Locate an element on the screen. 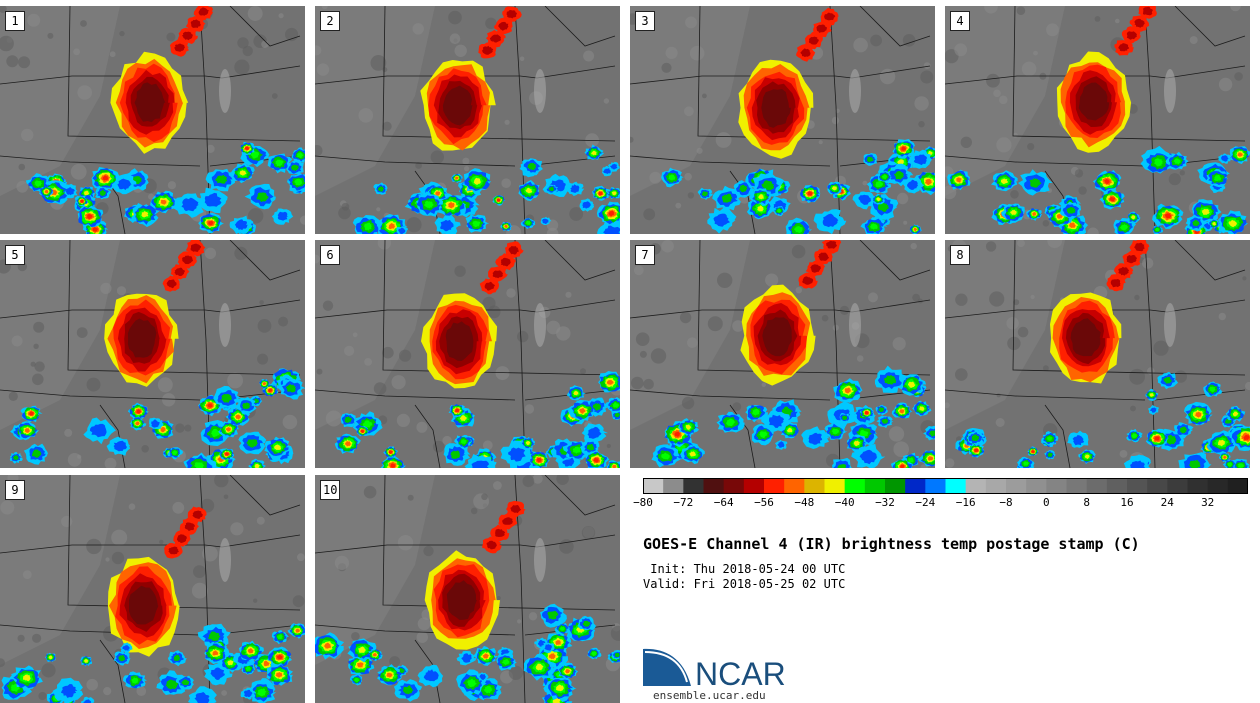 The height and width of the screenshot is (703, 1260). terrain-shade is located at coordinates (60, 101).